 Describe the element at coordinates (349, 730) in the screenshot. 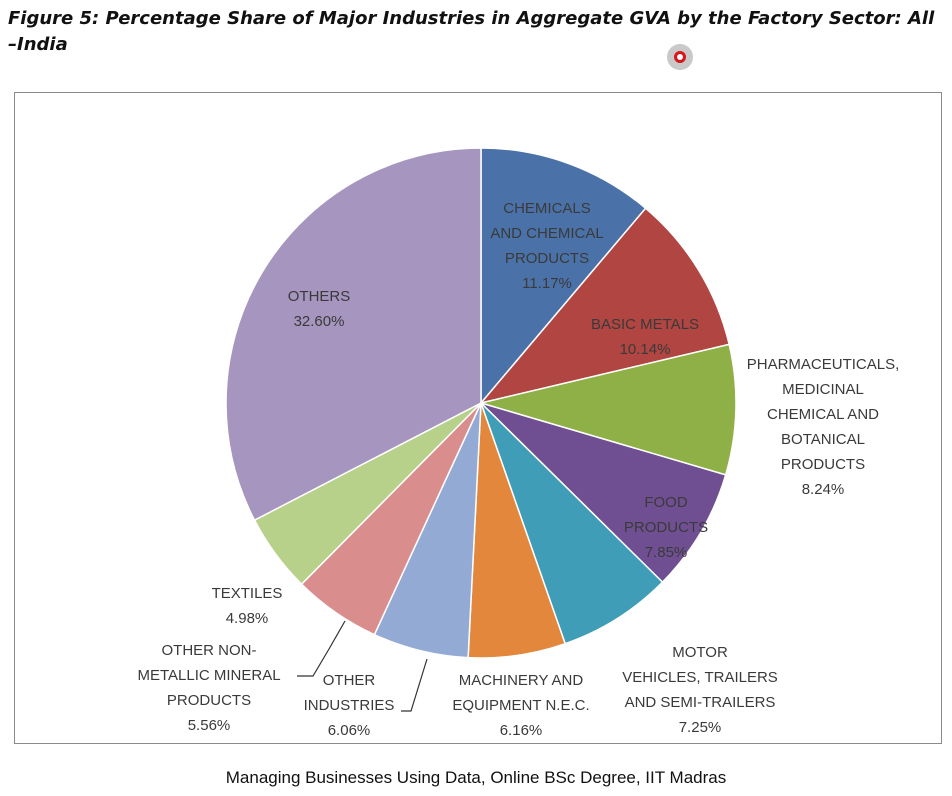

I see `slice-value-label: 6.06%` at that location.